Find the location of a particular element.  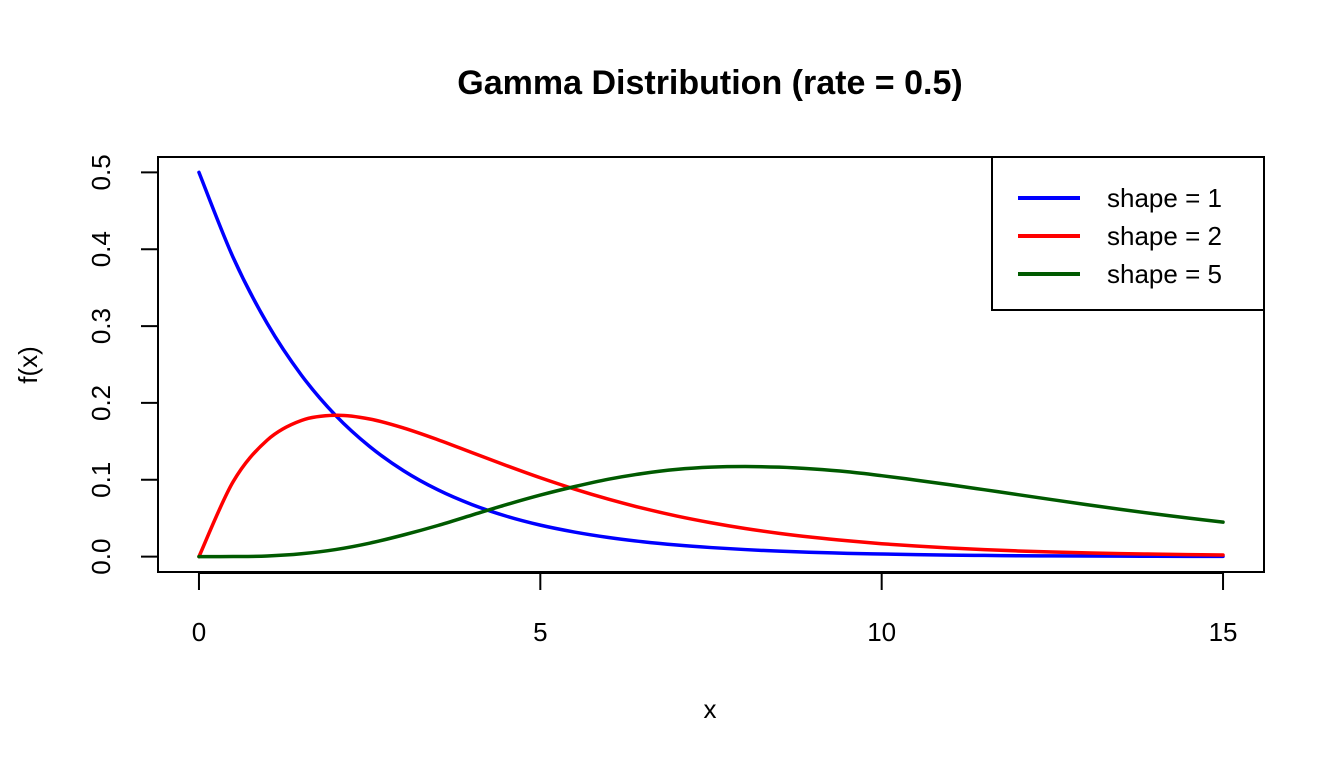

legend-label-shape-1: shape = 1 is located at coordinates (1164, 198).